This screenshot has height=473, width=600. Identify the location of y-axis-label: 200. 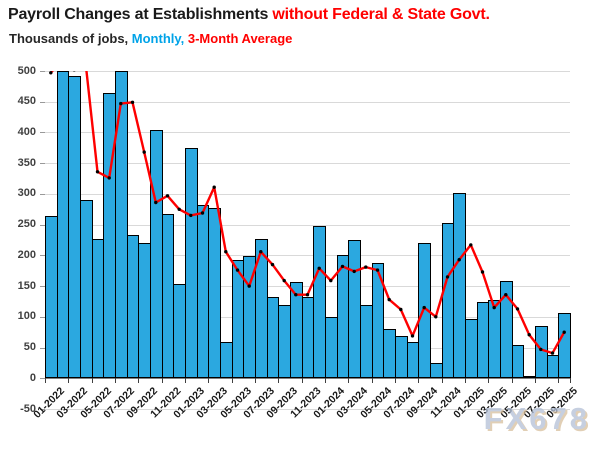
(26, 254).